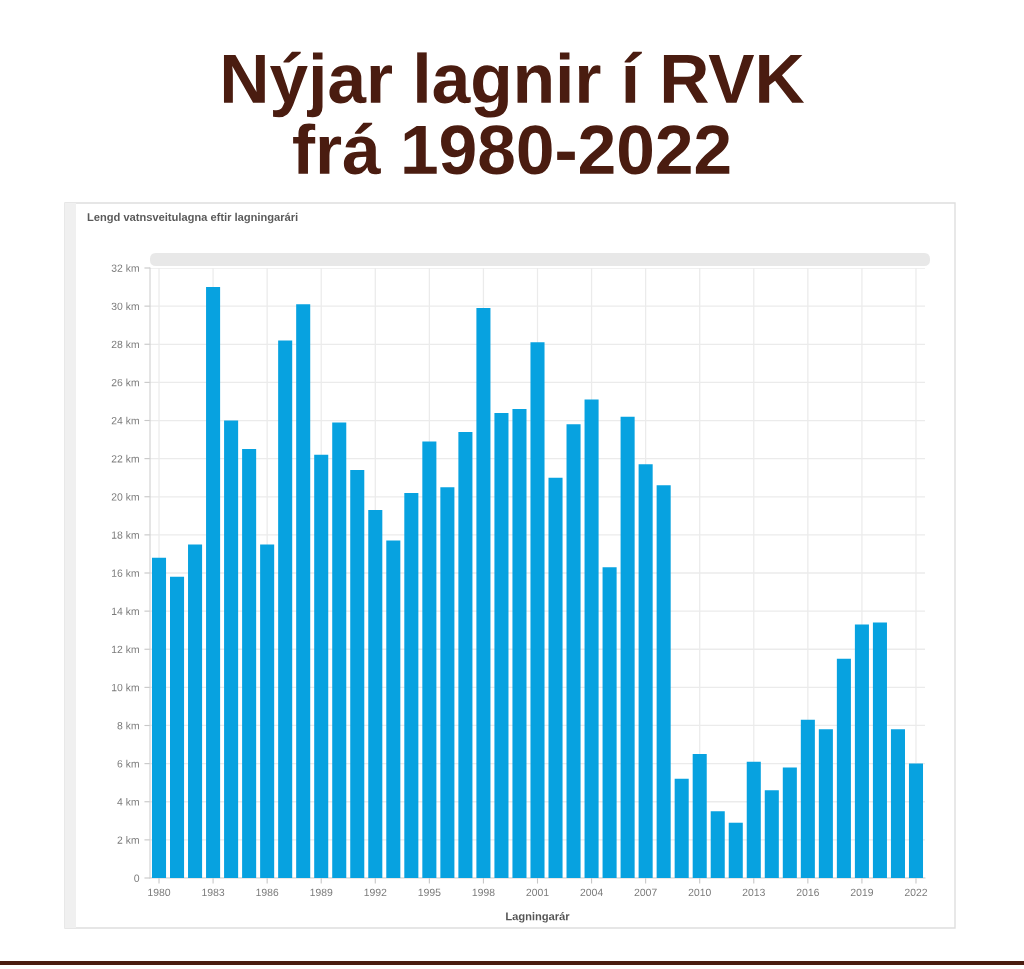 This screenshot has width=1024, height=969. Describe the element at coordinates (128, 763) in the screenshot. I see `y-tick-label: 6 km` at that location.